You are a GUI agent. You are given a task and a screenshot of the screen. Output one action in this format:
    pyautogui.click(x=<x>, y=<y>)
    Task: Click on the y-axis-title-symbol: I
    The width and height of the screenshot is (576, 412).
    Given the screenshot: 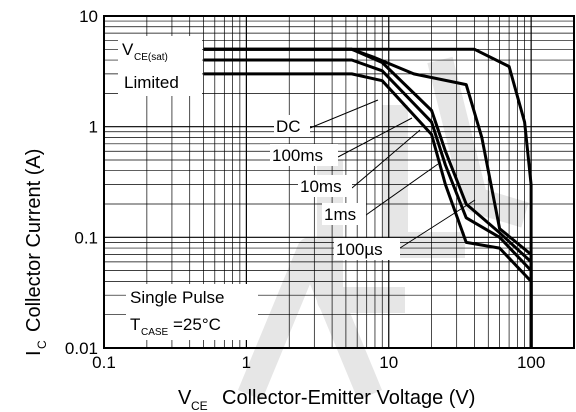 What is the action you would take?
    pyautogui.click(x=34, y=353)
    